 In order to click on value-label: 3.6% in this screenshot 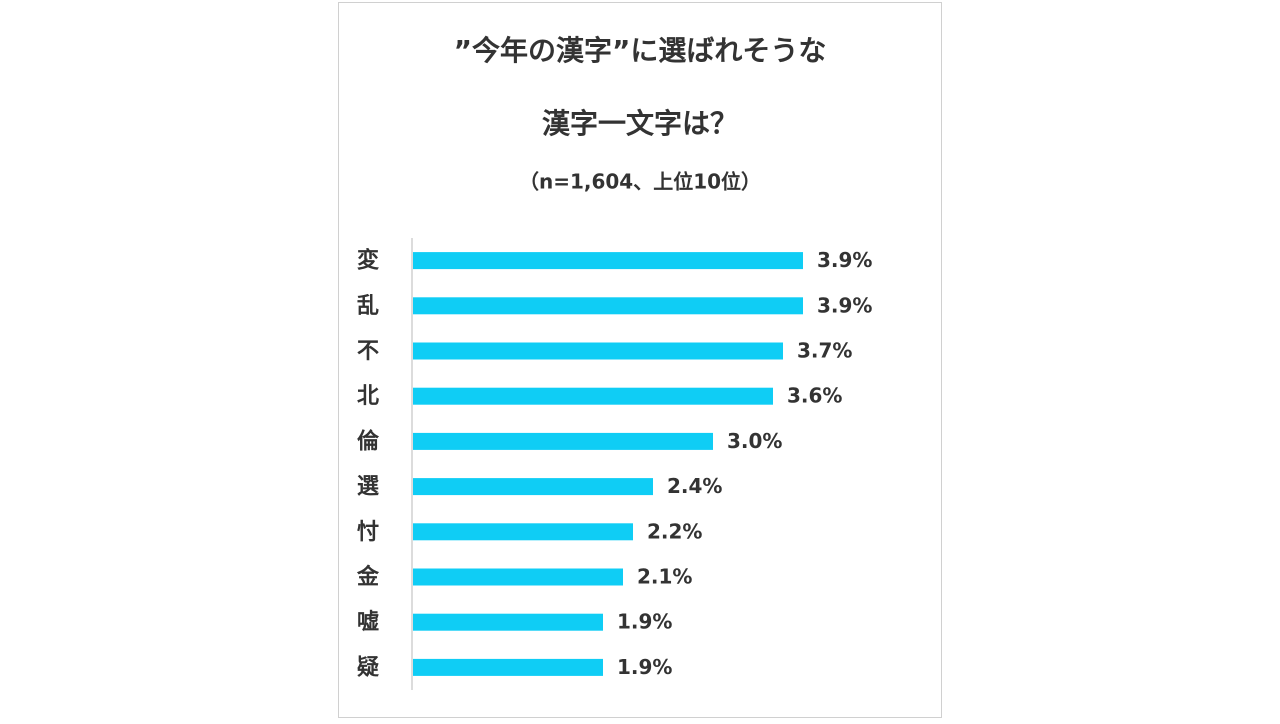, I will do `click(814, 396)`.